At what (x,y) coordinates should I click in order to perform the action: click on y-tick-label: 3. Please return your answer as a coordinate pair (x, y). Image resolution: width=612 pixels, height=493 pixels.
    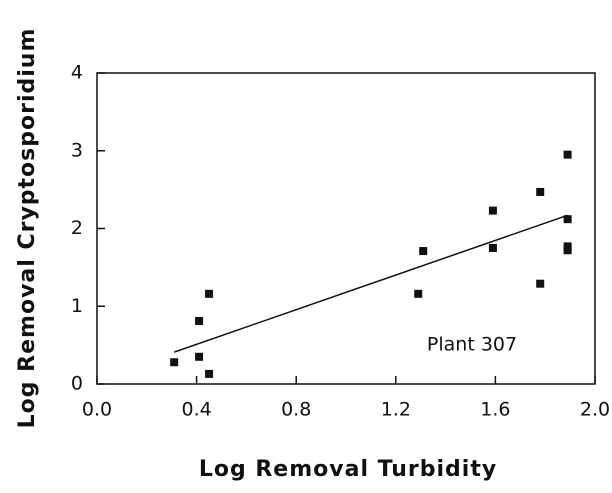
    Looking at the image, I should click on (77, 150).